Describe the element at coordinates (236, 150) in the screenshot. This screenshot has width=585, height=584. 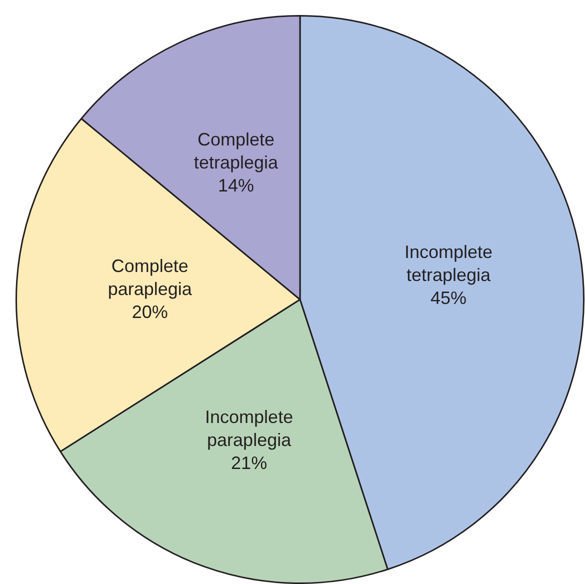
I see `slice-label: Complete tetraplegia` at that location.